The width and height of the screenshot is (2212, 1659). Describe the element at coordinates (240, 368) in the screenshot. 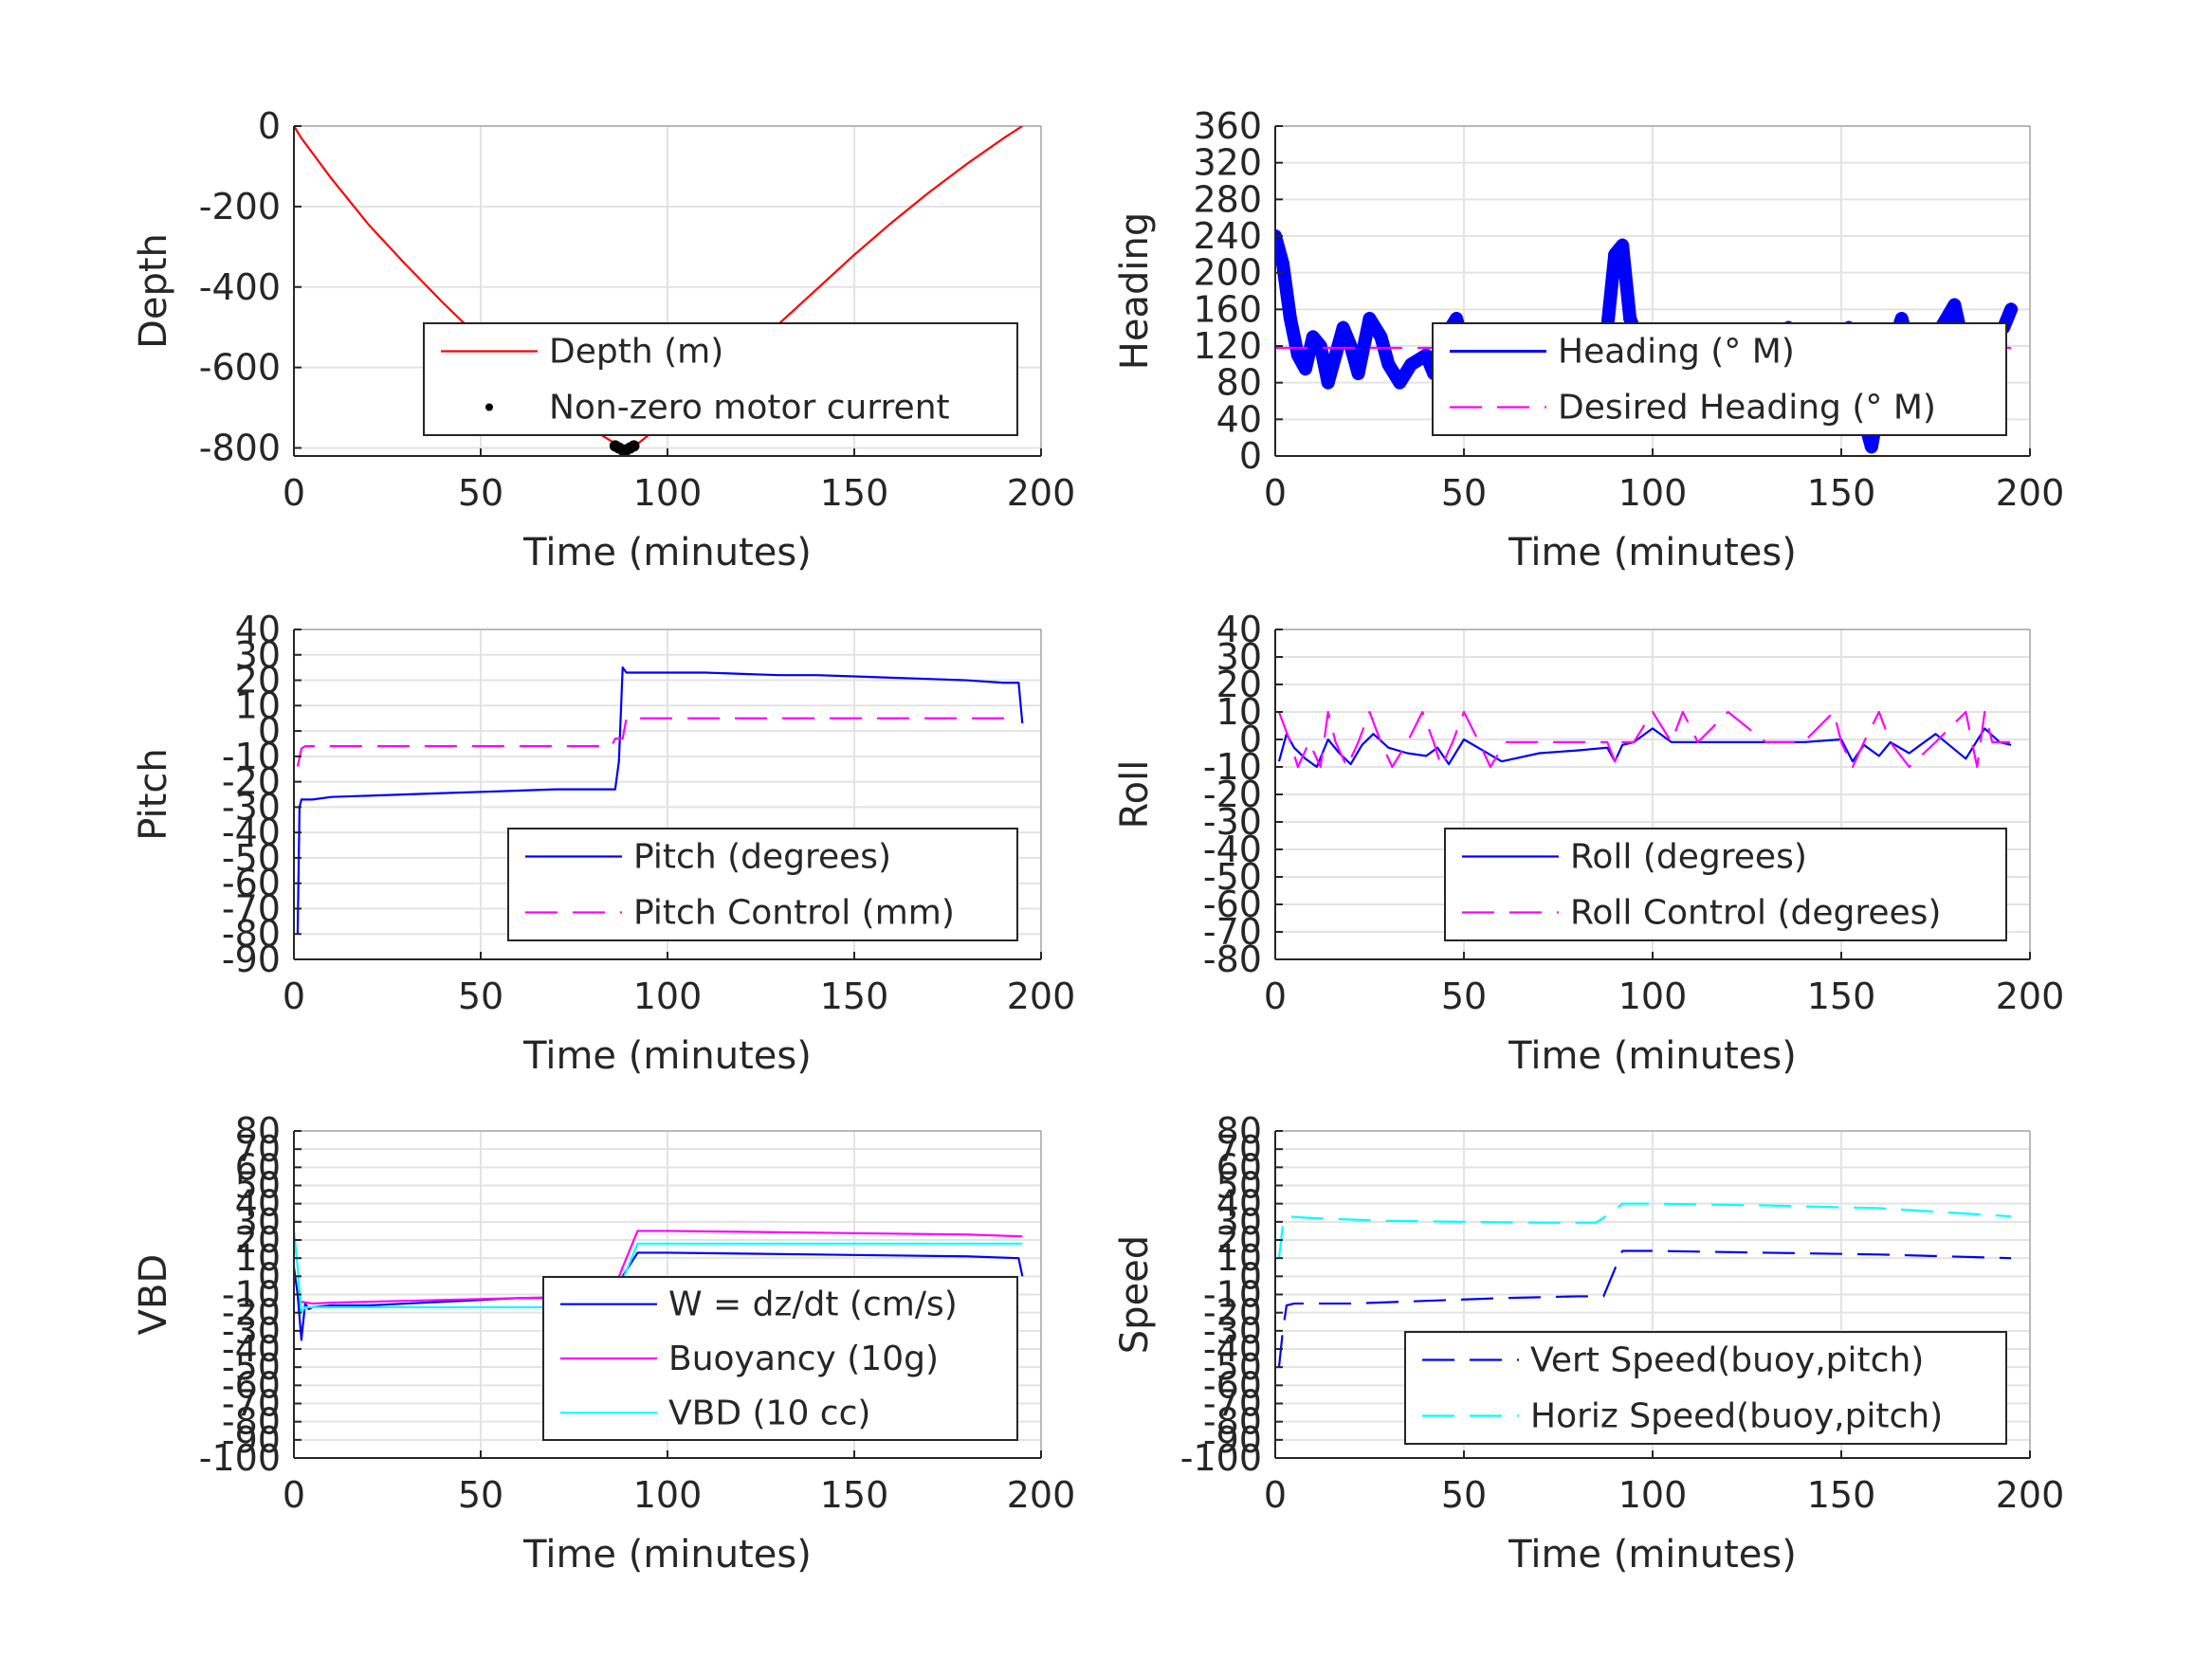

I see `y-tick-label: -600` at that location.